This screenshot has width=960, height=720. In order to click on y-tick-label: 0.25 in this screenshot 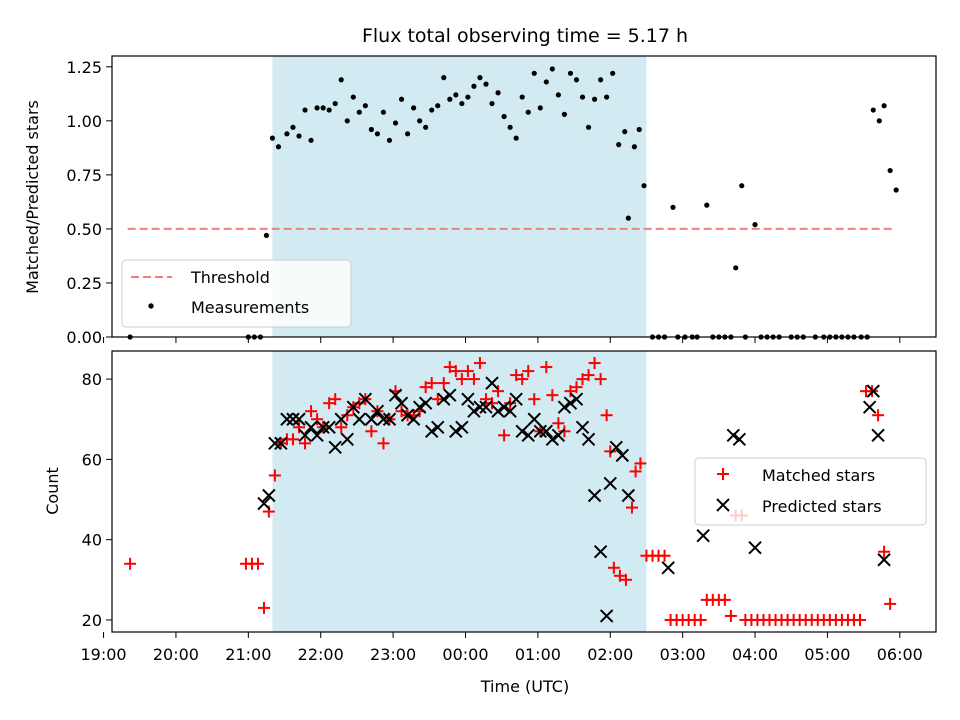, I will do `click(84, 283)`.